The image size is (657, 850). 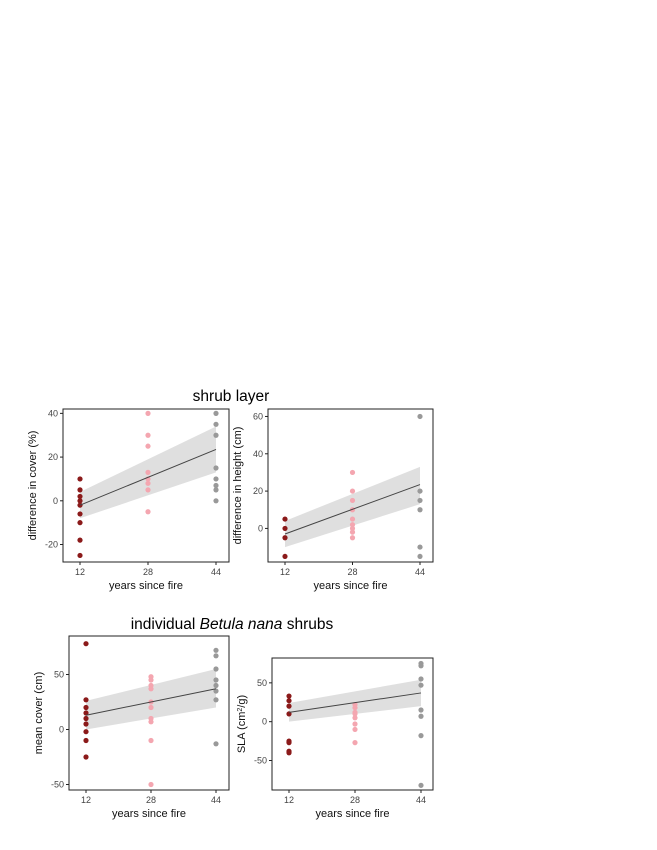 I want to click on y-axis-label: mean cover (cm), so click(x=39, y=713).